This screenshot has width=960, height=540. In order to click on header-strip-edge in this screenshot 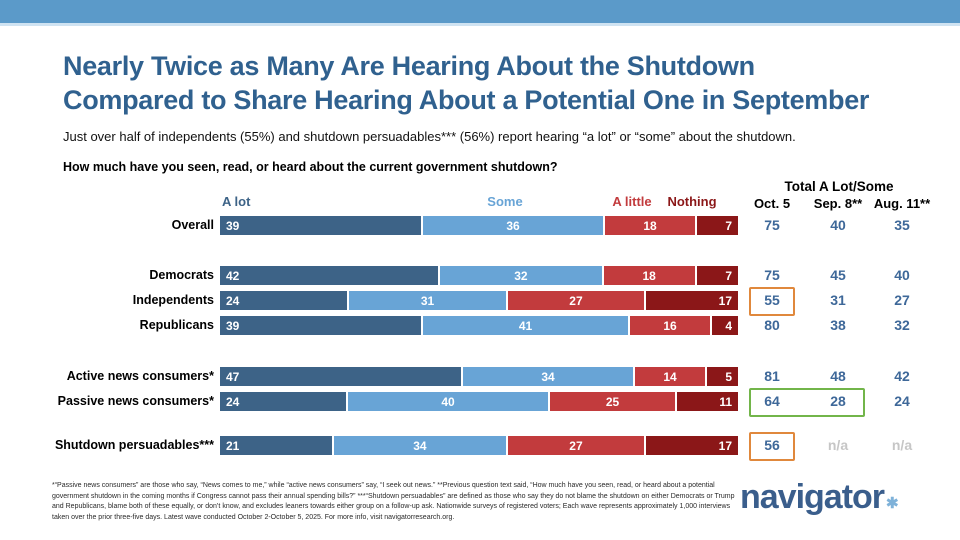, I will do `click(480, 24)`.